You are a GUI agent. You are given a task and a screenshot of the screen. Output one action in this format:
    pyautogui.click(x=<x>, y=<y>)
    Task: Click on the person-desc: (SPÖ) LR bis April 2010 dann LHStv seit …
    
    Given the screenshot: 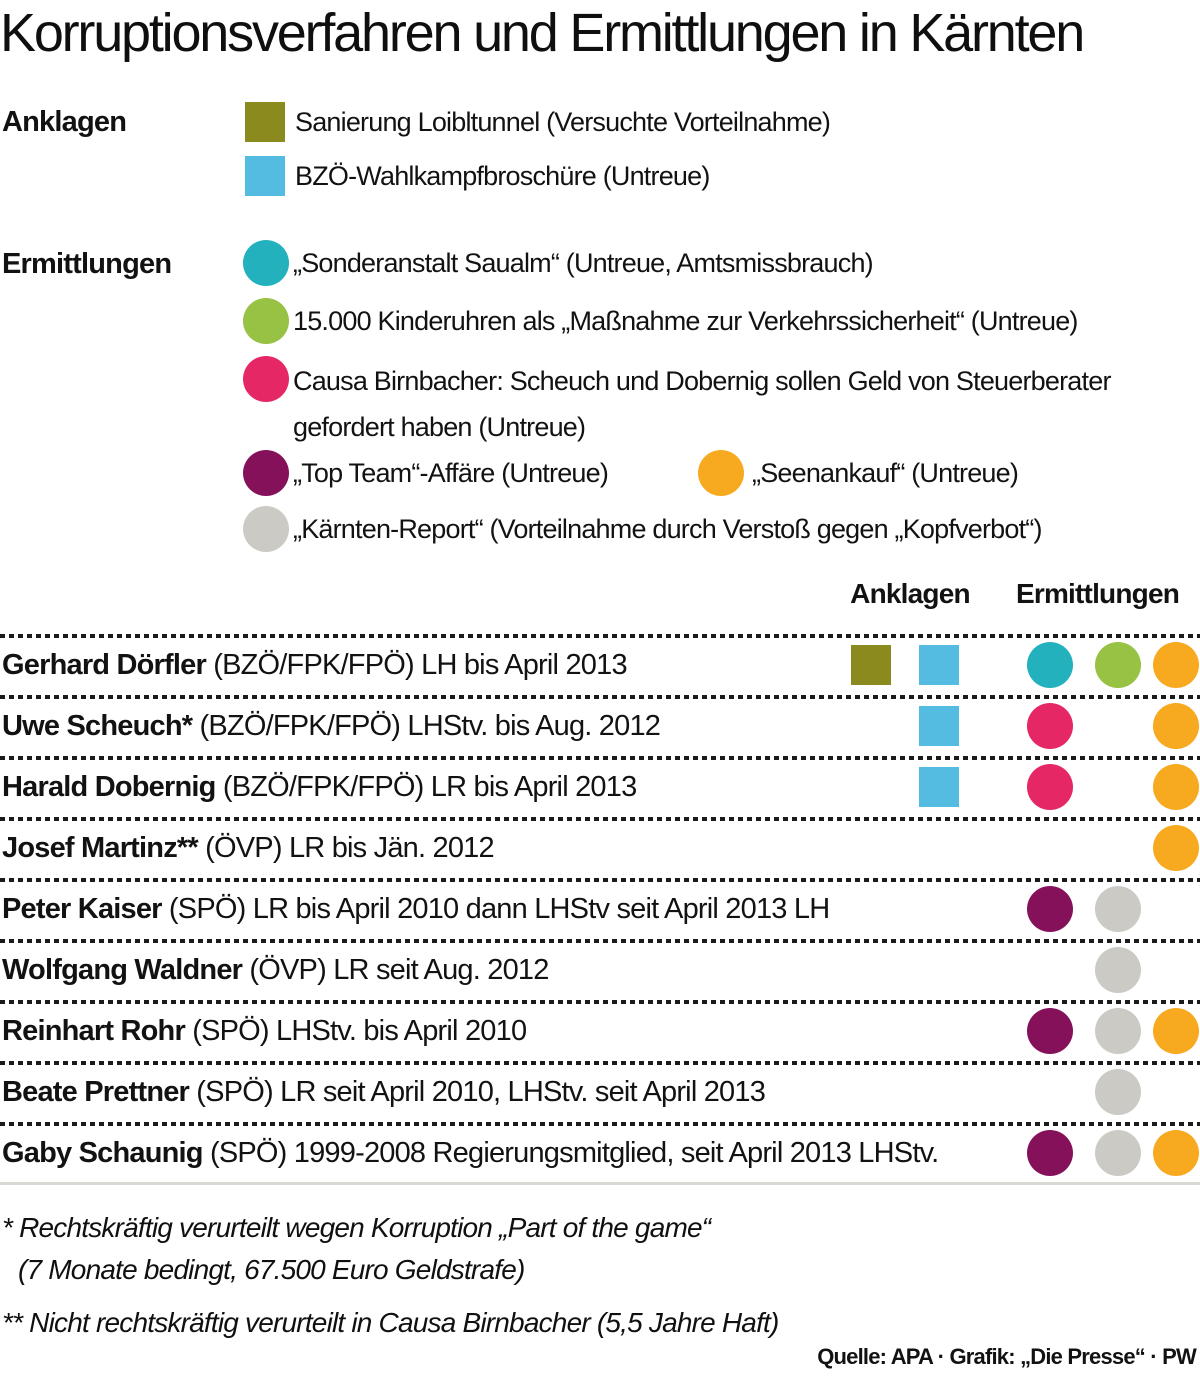 What is the action you would take?
    pyautogui.click(x=495, y=909)
    